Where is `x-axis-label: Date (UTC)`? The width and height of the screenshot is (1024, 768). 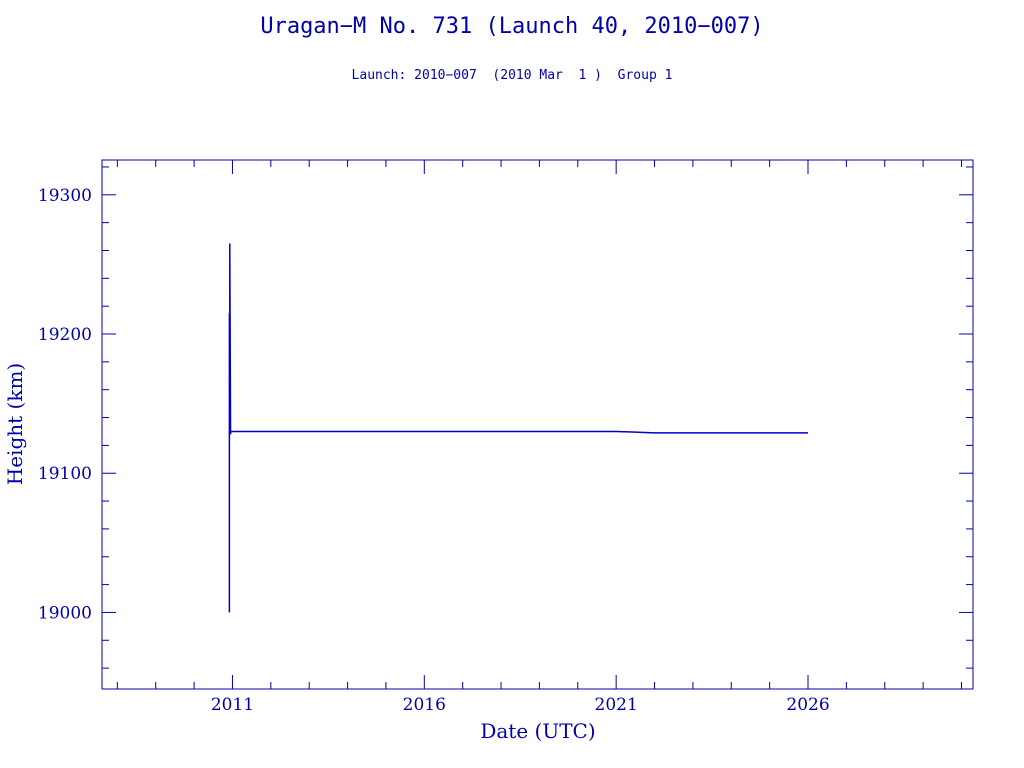
x-axis-label: Date (UTC) is located at coordinates (537, 731).